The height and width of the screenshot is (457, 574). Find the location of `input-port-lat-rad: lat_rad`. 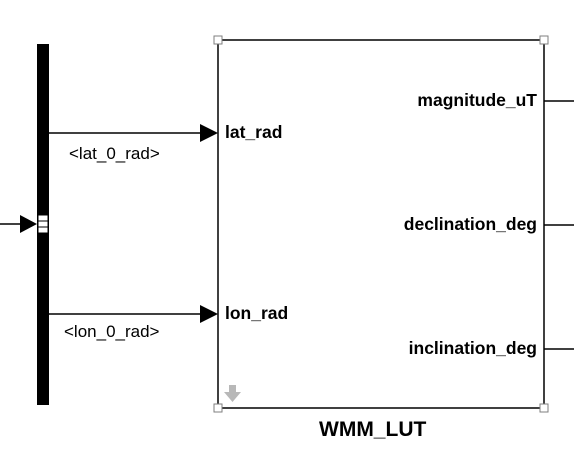

input-port-lat-rad: lat_rad is located at coordinates (254, 132).